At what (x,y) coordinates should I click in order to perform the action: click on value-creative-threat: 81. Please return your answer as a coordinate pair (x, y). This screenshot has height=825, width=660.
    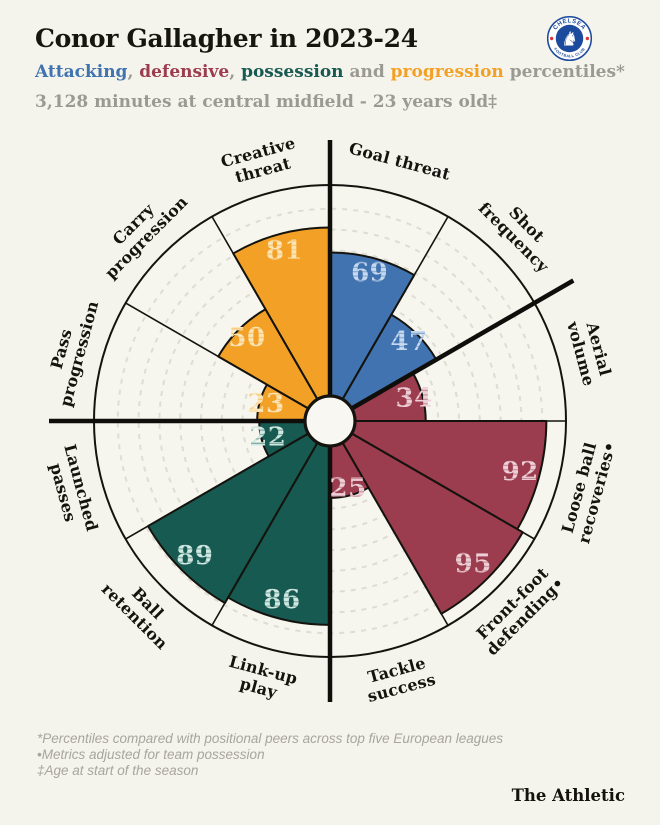
    Looking at the image, I should click on (284, 251).